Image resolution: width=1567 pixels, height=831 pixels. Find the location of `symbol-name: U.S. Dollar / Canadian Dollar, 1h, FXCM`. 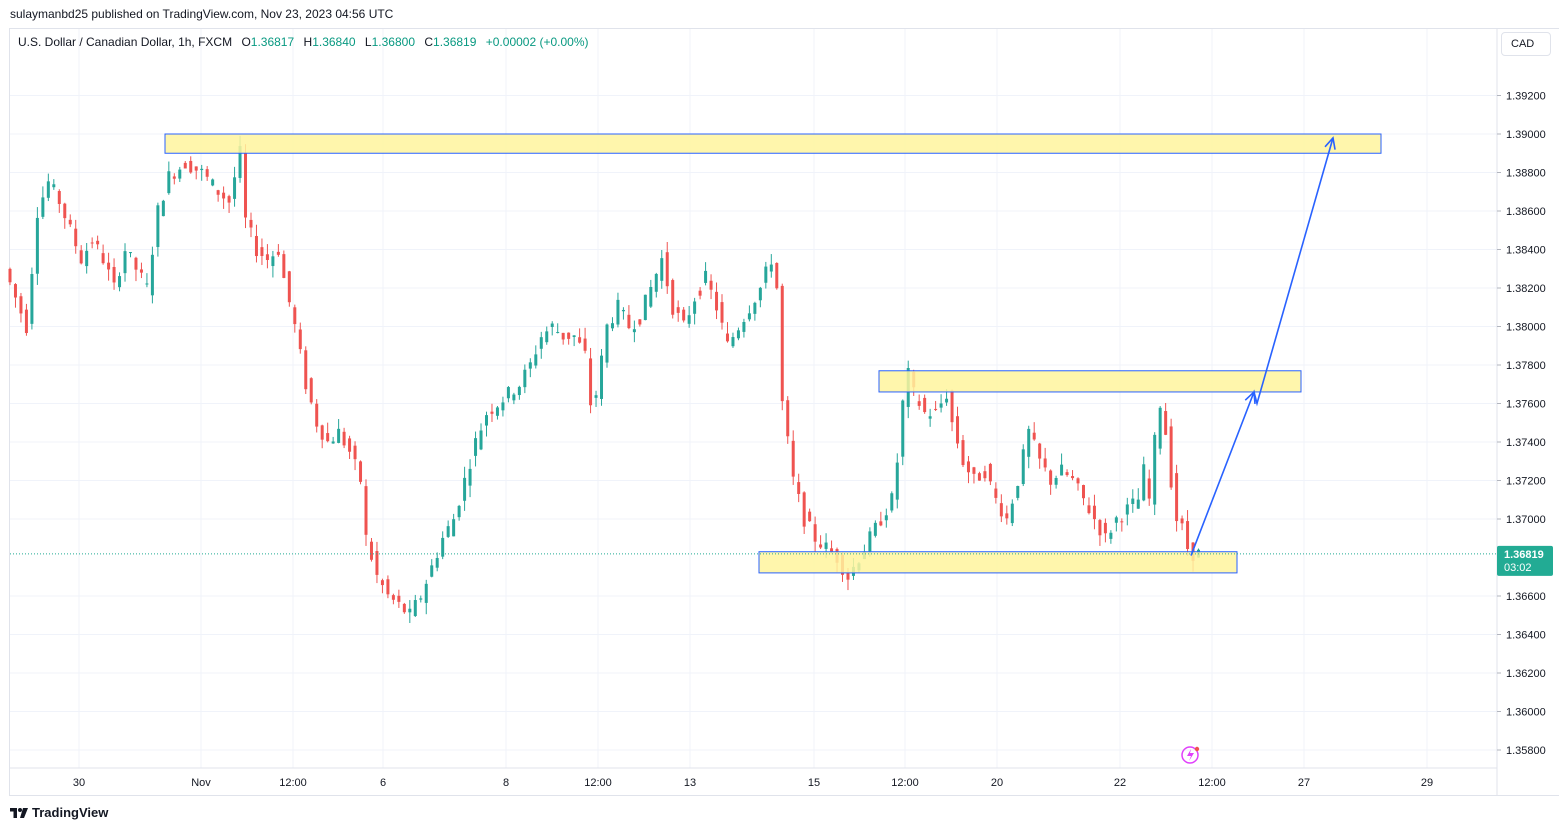

symbol-name: U.S. Dollar / Canadian Dollar, 1h, FXCM is located at coordinates (125, 42).